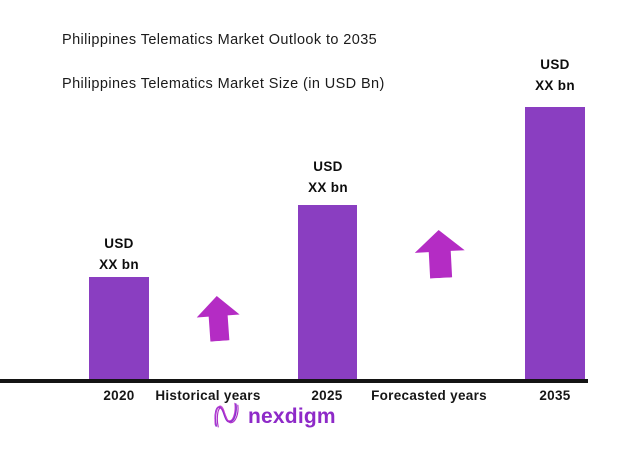  Describe the element at coordinates (119, 328) in the screenshot. I see `bar-2020` at that location.